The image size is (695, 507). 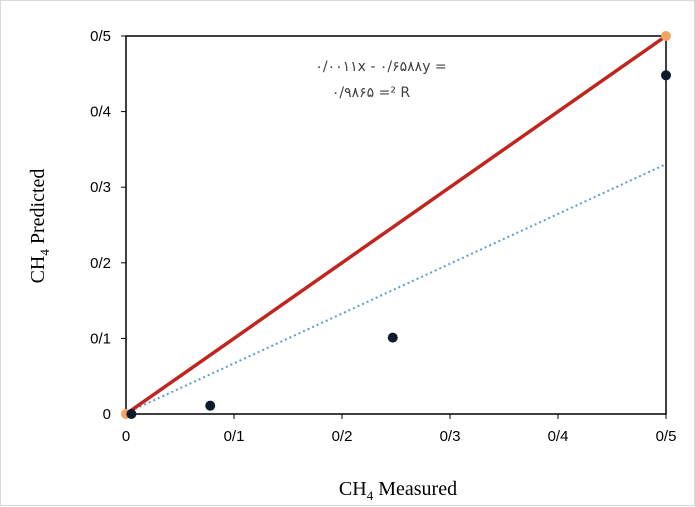 I want to click on x-tick-label: 0/5, so click(x=666, y=436).